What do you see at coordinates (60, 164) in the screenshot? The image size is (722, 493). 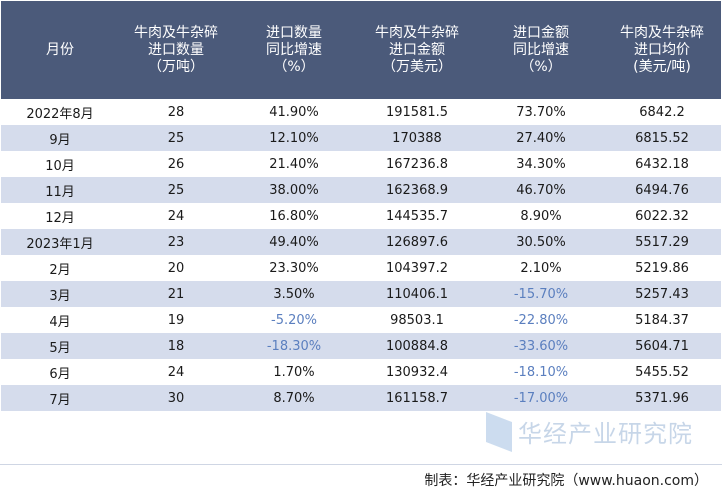 I see `month-cell: 10月` at bounding box center [60, 164].